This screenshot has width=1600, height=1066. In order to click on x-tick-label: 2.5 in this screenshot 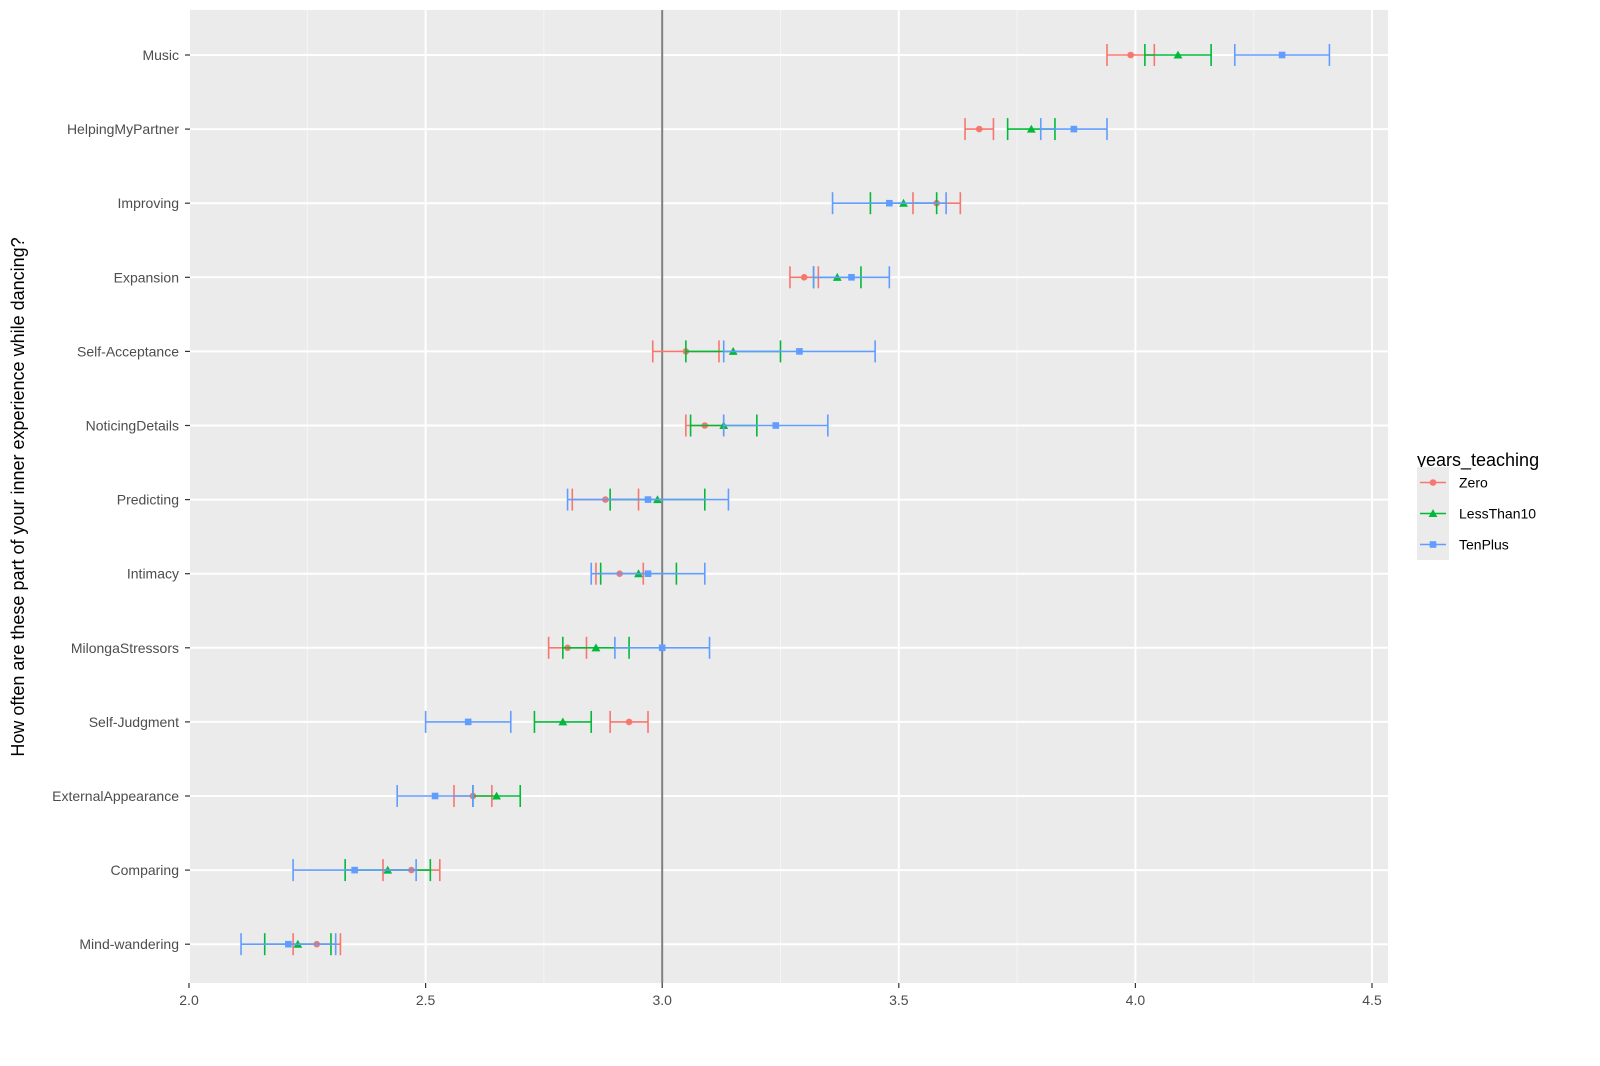, I will do `click(426, 1000)`.